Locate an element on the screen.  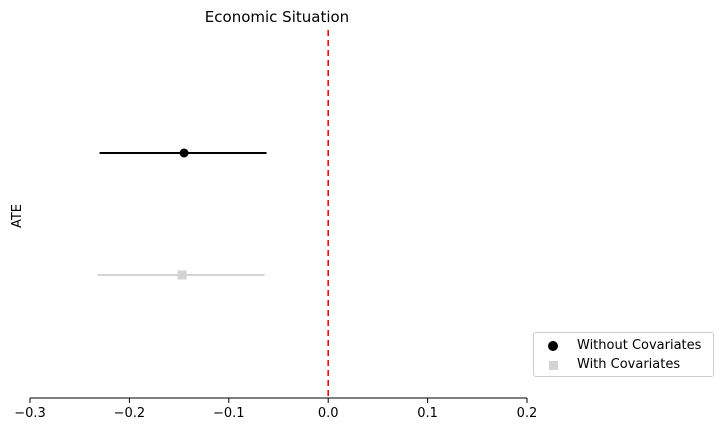
x-tick-label: 0.0 is located at coordinates (328, 413).